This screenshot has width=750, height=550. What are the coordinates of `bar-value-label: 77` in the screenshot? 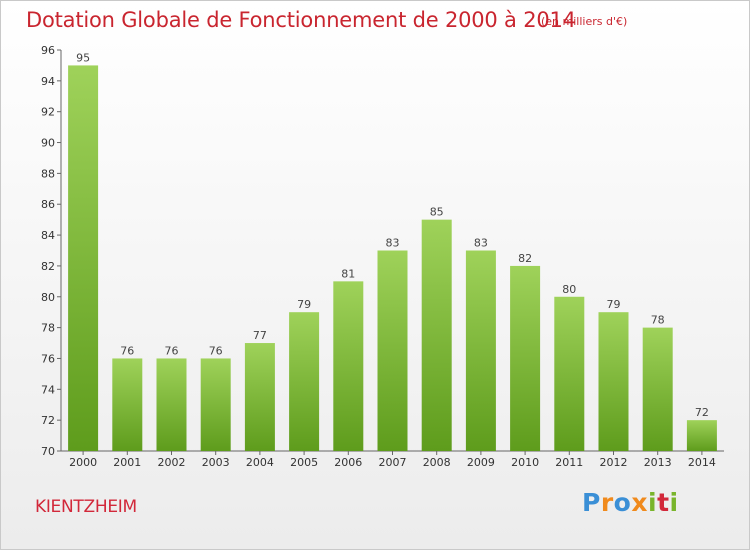 It's located at (260, 335).